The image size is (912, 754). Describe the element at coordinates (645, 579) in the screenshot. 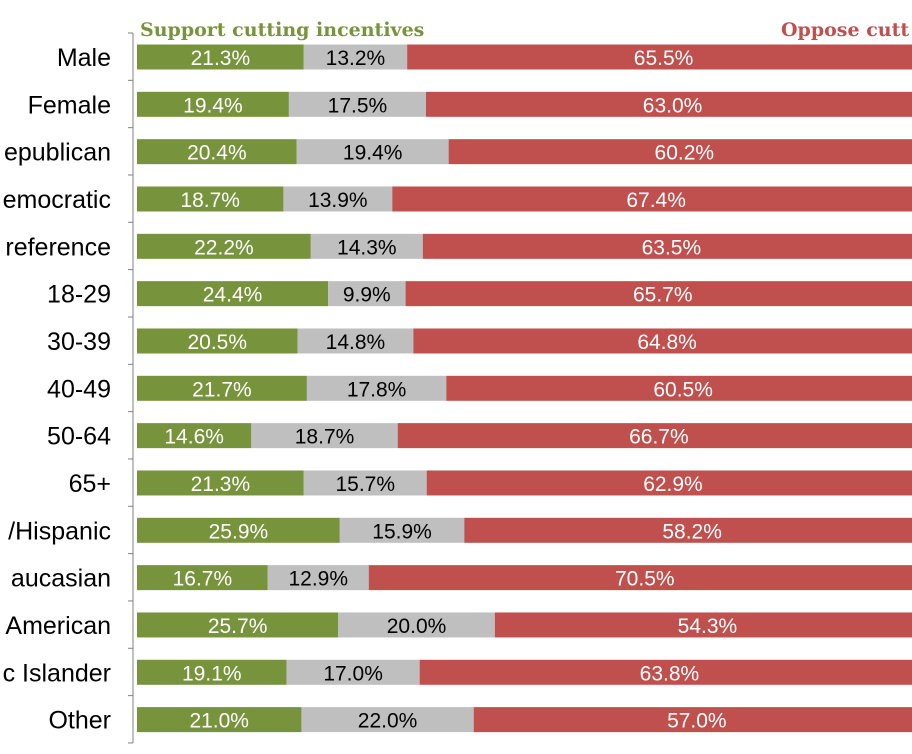

I see `bar-value-label: 70.5%` at that location.